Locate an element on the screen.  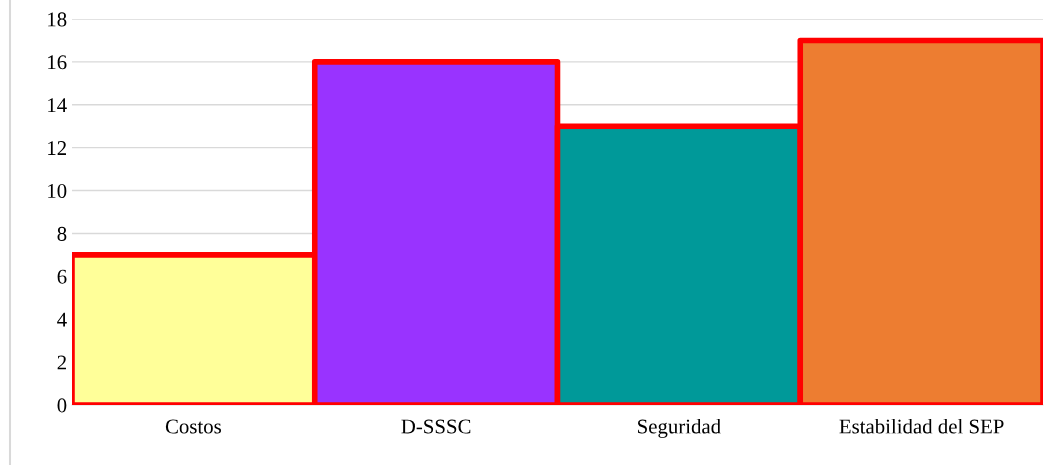
x-tick-label: Seguridad is located at coordinates (679, 428).